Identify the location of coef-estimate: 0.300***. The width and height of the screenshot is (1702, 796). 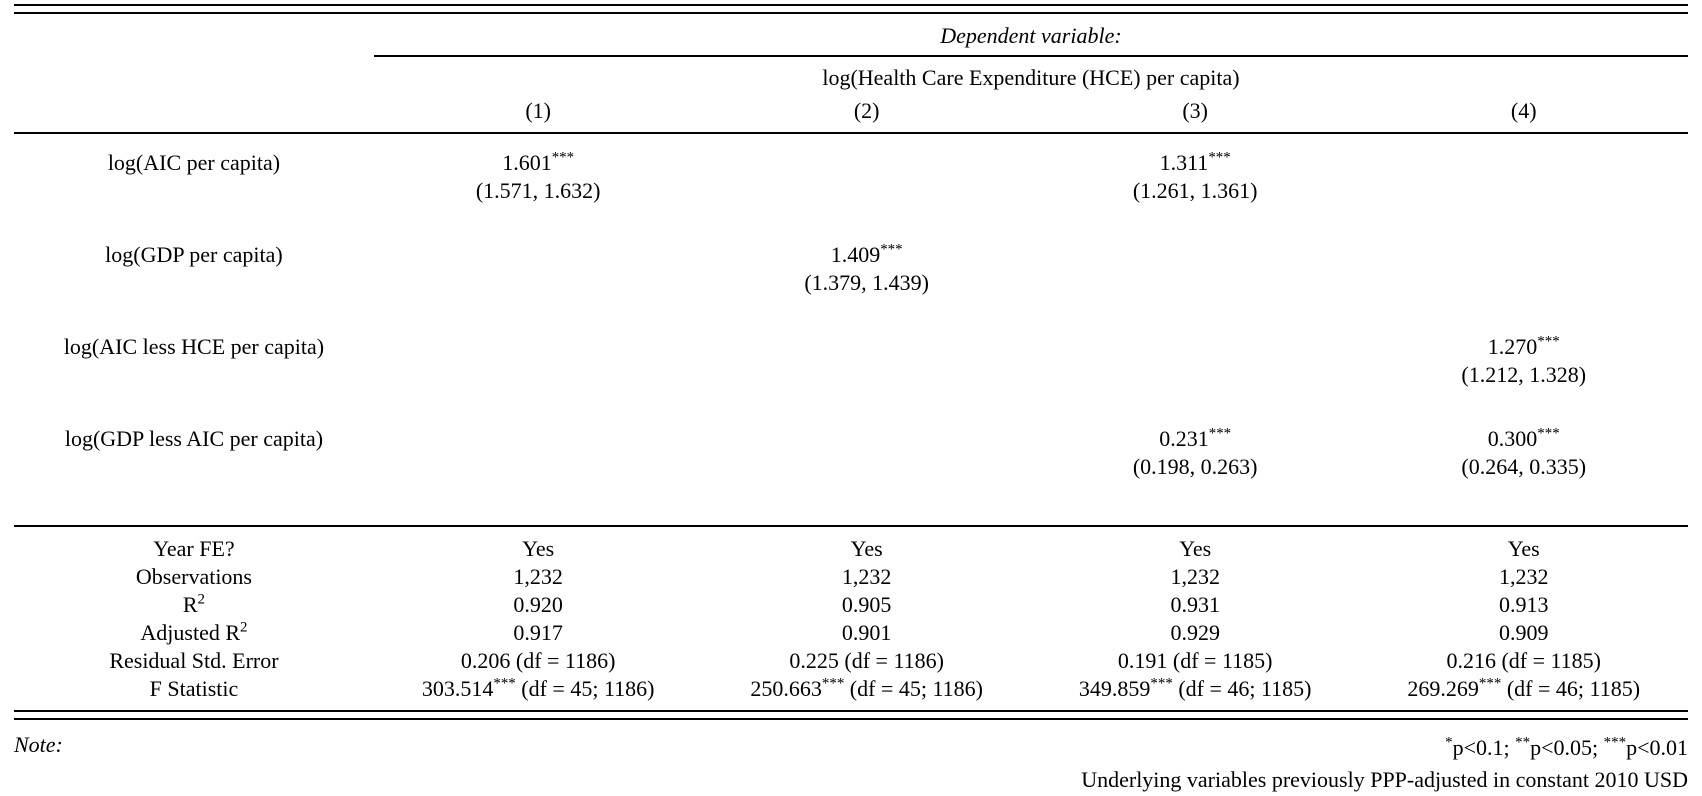
(1523, 438).